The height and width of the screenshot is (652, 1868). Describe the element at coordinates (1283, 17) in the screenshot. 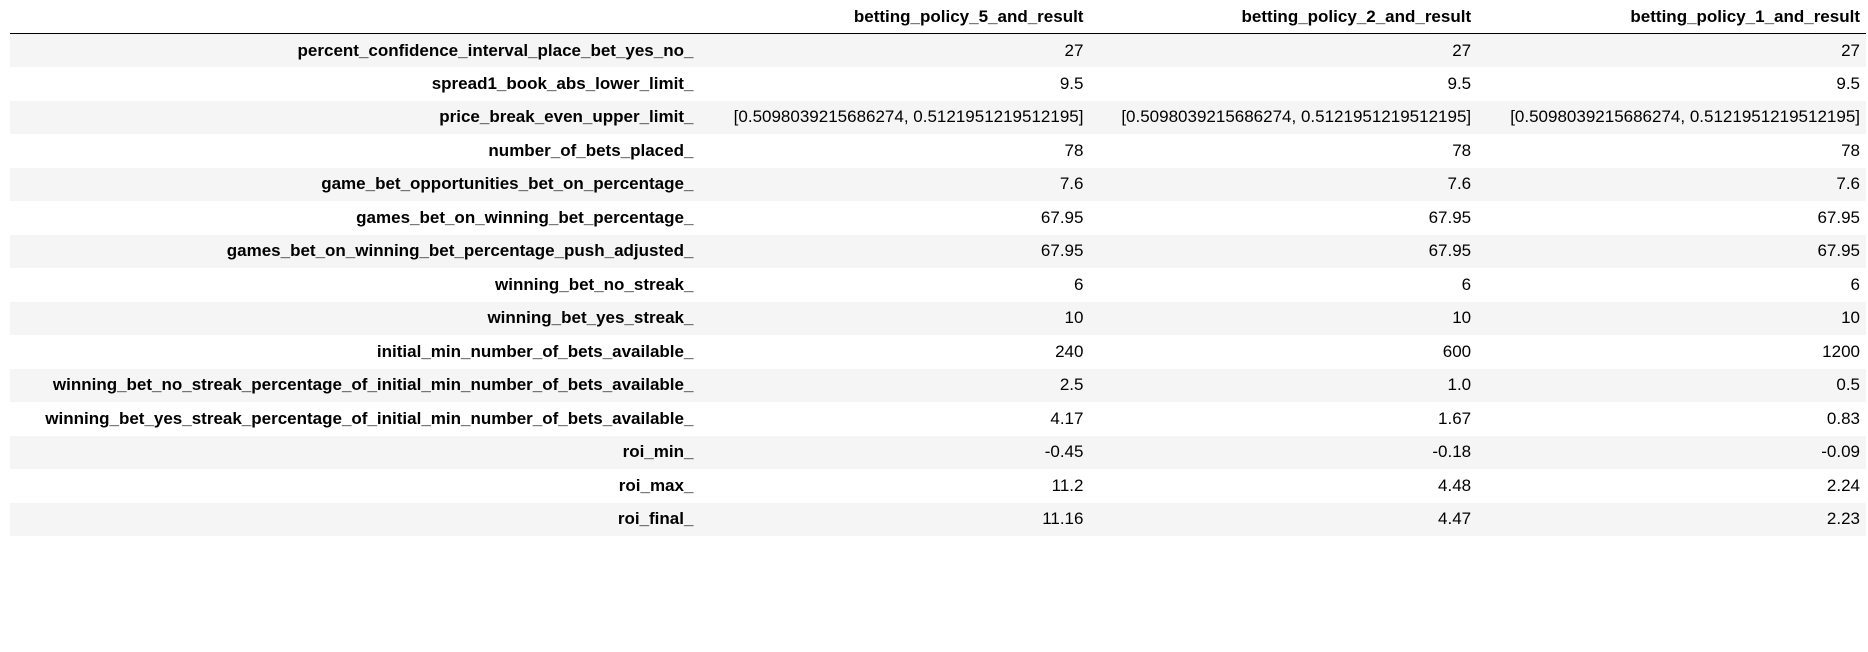

I see `column-header: betting_policy_2_and_result` at that location.